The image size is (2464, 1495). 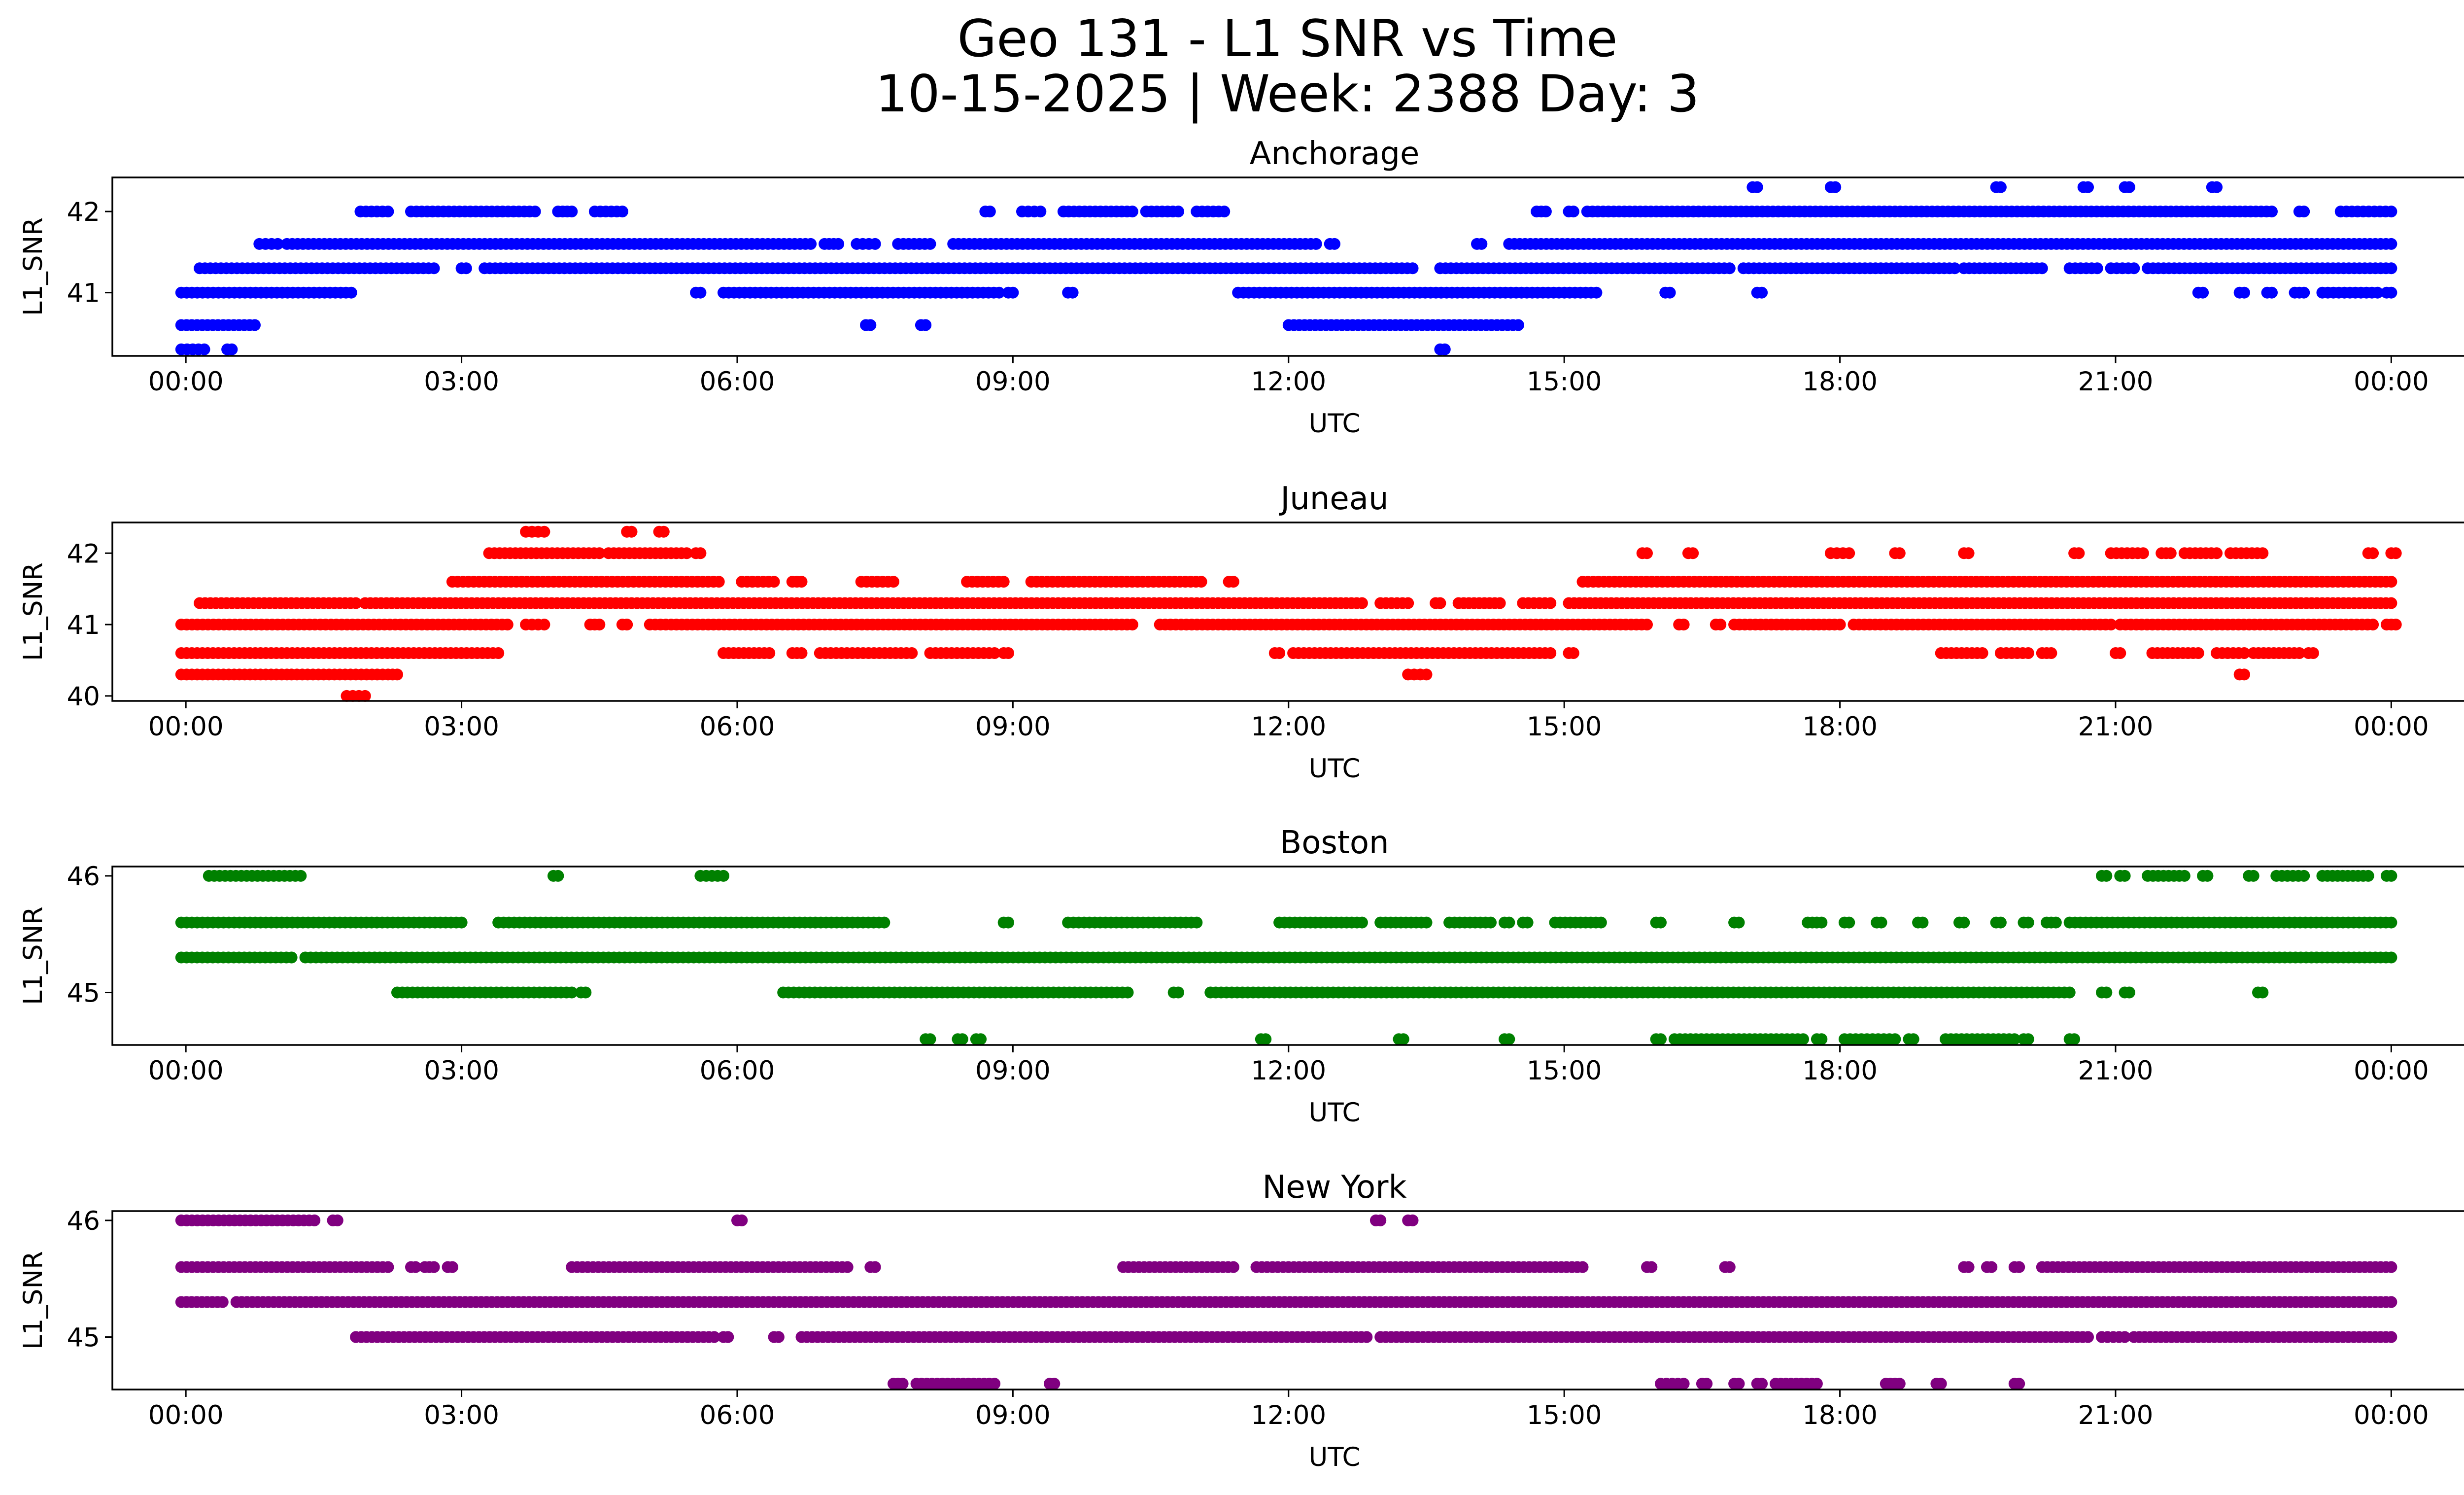 I want to click on y-tick-label: 46, so click(x=83, y=1221).